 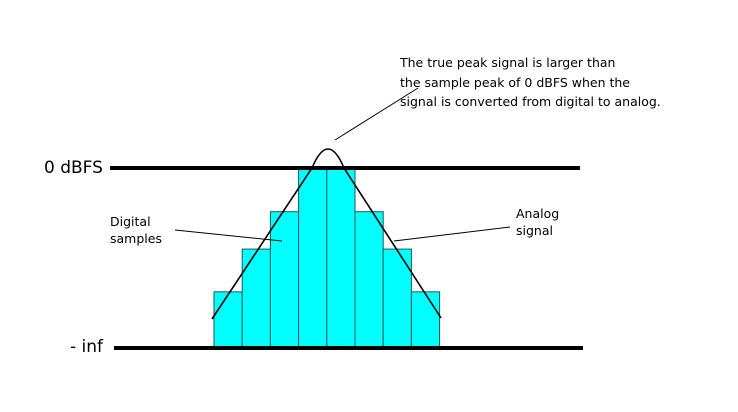 What do you see at coordinates (537, 222) in the screenshot?
I see `analog-signal-label: Analog signal` at bounding box center [537, 222].